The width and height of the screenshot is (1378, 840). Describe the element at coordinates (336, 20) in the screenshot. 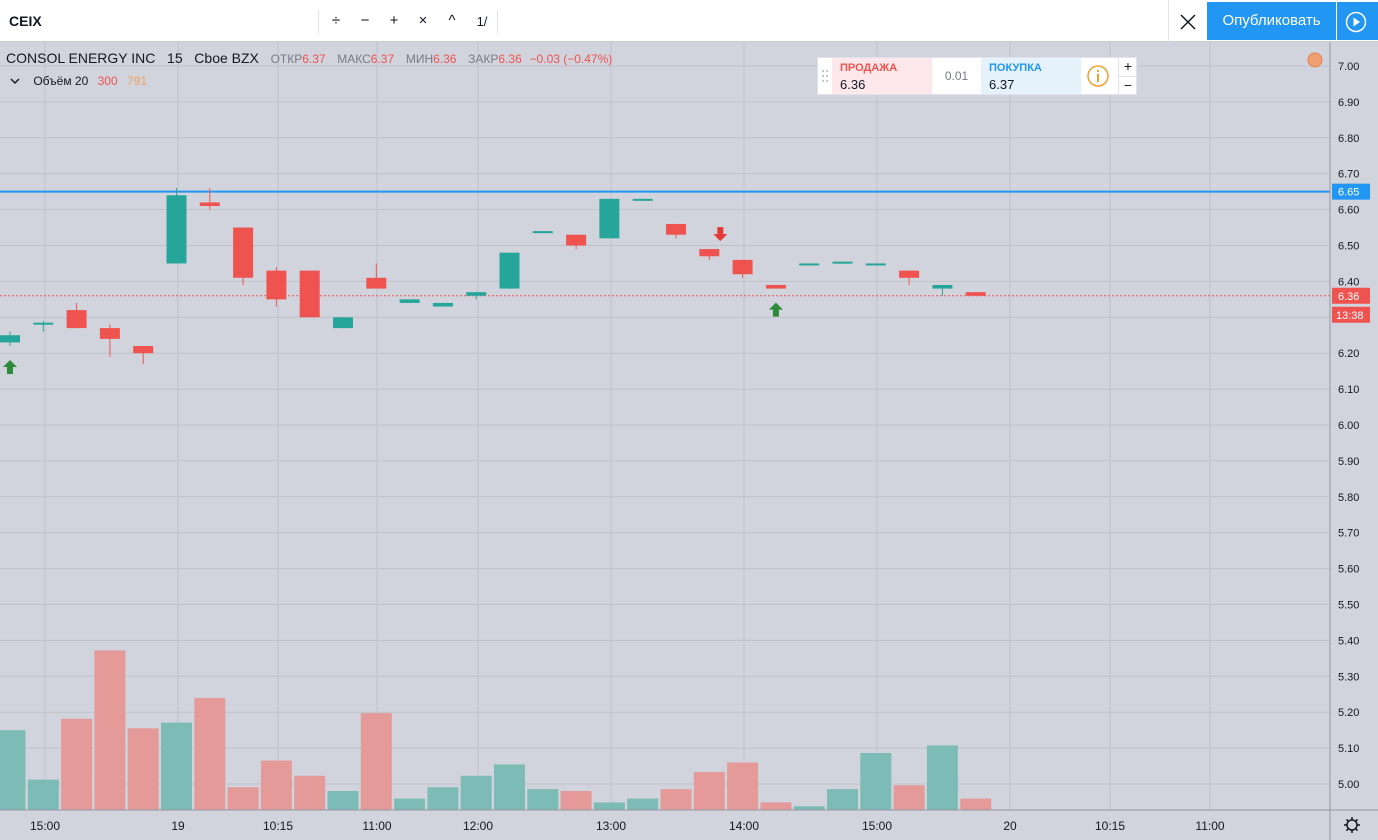

I see `divide-button: ÷` at that location.